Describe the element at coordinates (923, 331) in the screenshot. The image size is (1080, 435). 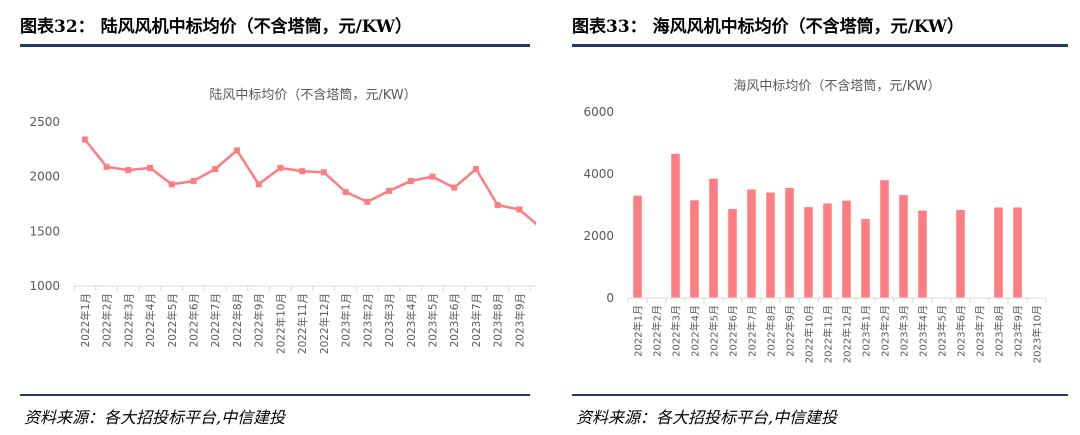
I see `x-tick-label: 2023年4月` at that location.